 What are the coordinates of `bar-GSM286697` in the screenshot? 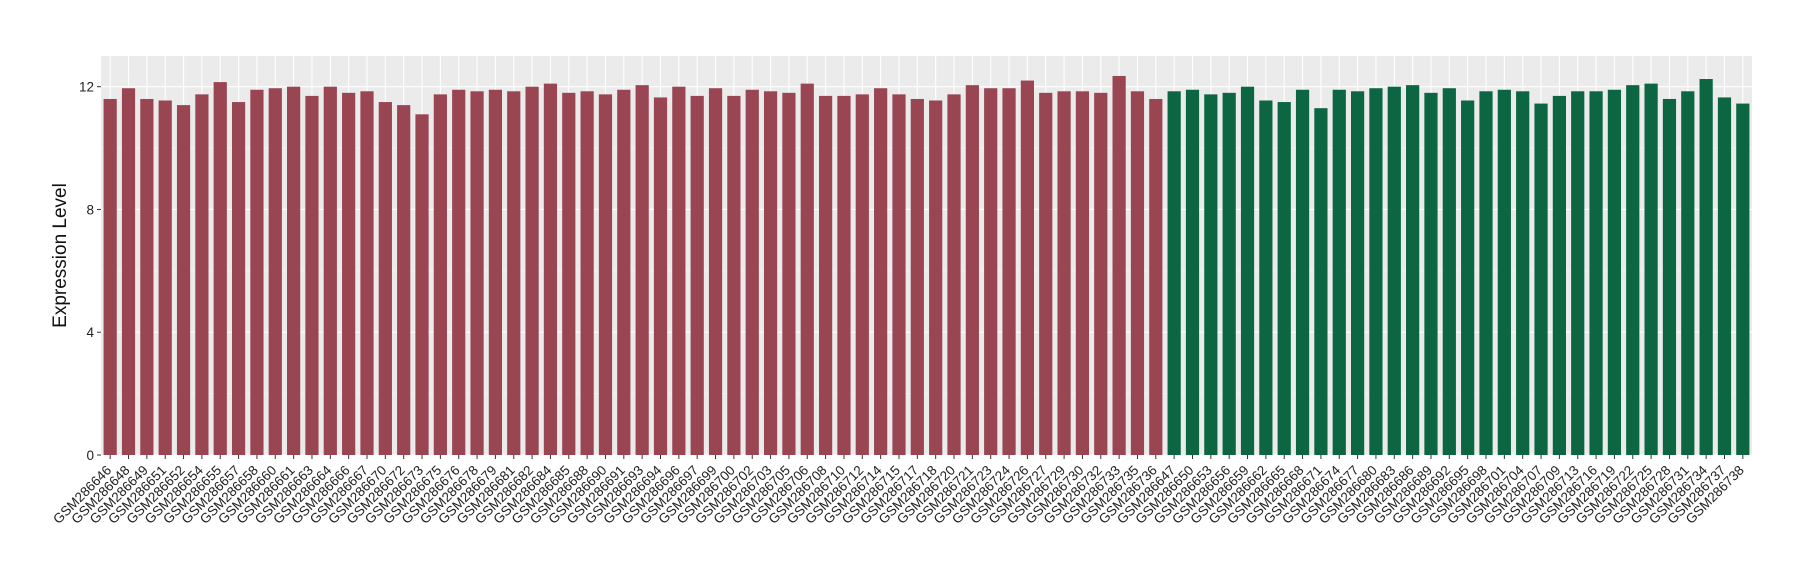 It's located at (697, 275).